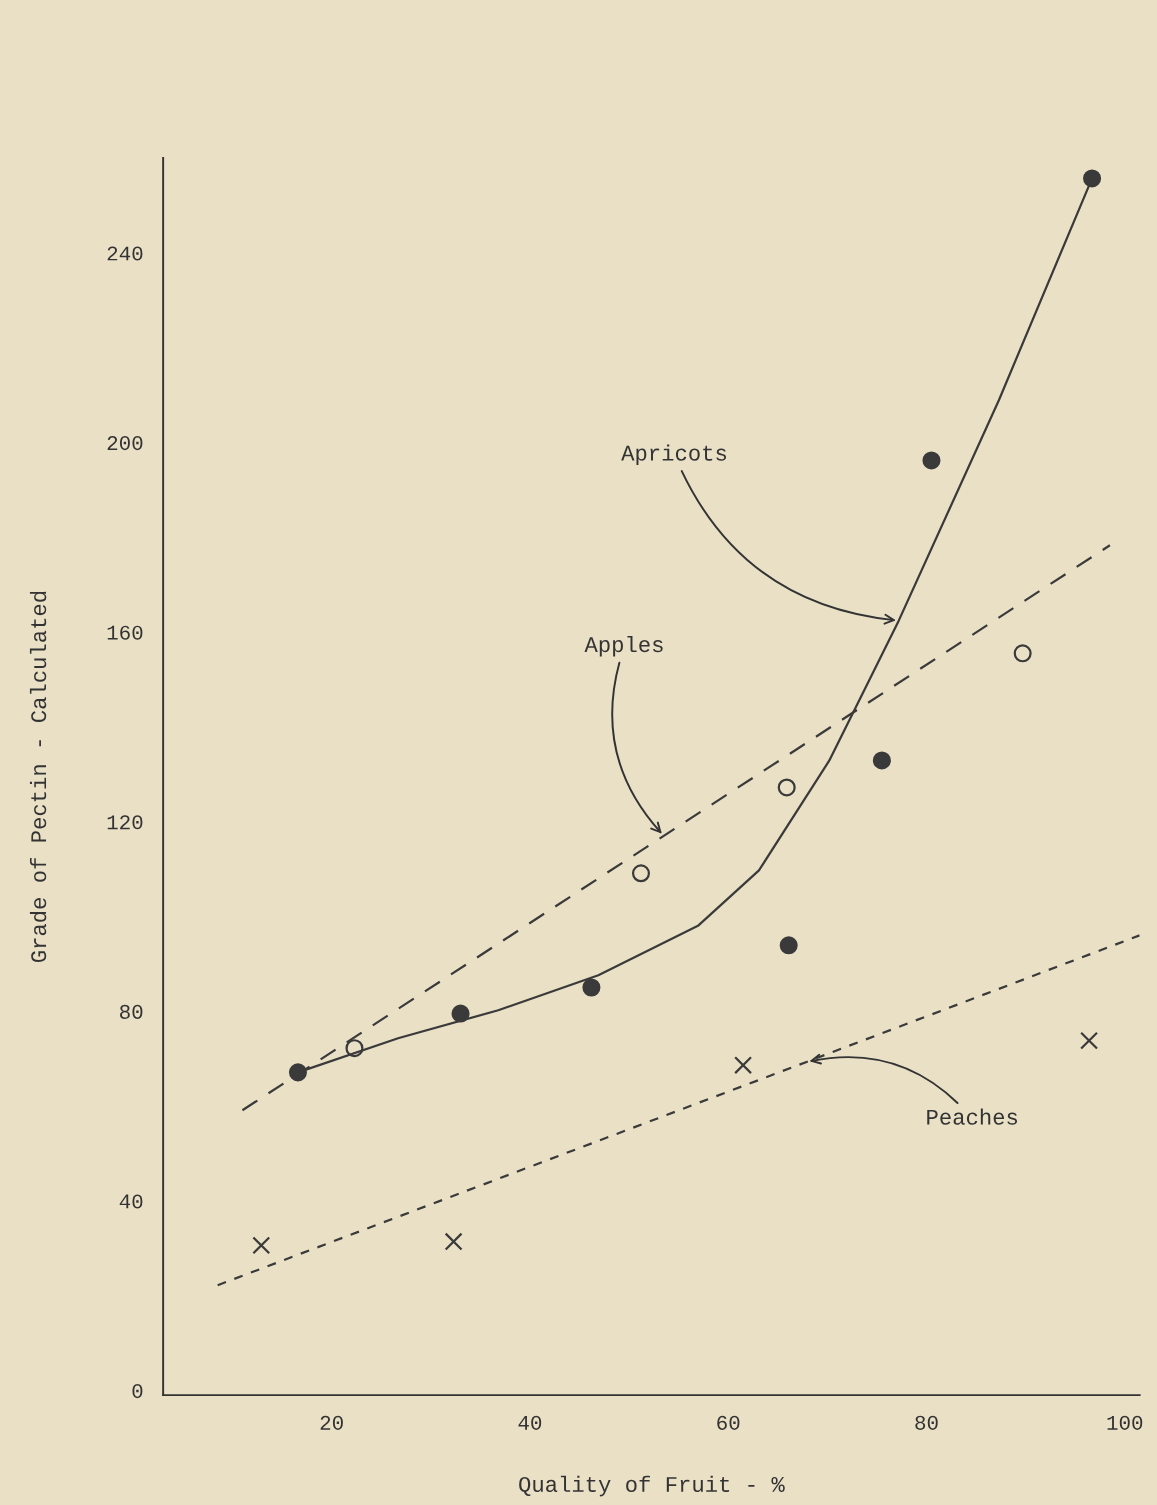  Describe the element at coordinates (131, 1011) in the screenshot. I see `y-tick-label: 80` at that location.